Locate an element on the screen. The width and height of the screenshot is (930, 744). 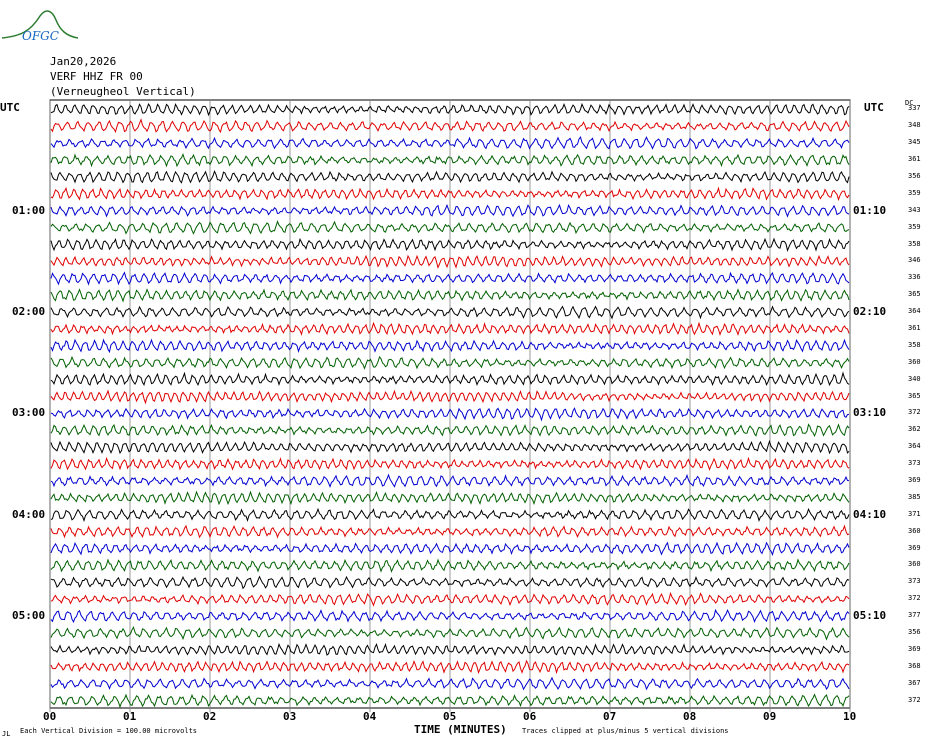
dc-offset-label: 362 is located at coordinates (914, 429).